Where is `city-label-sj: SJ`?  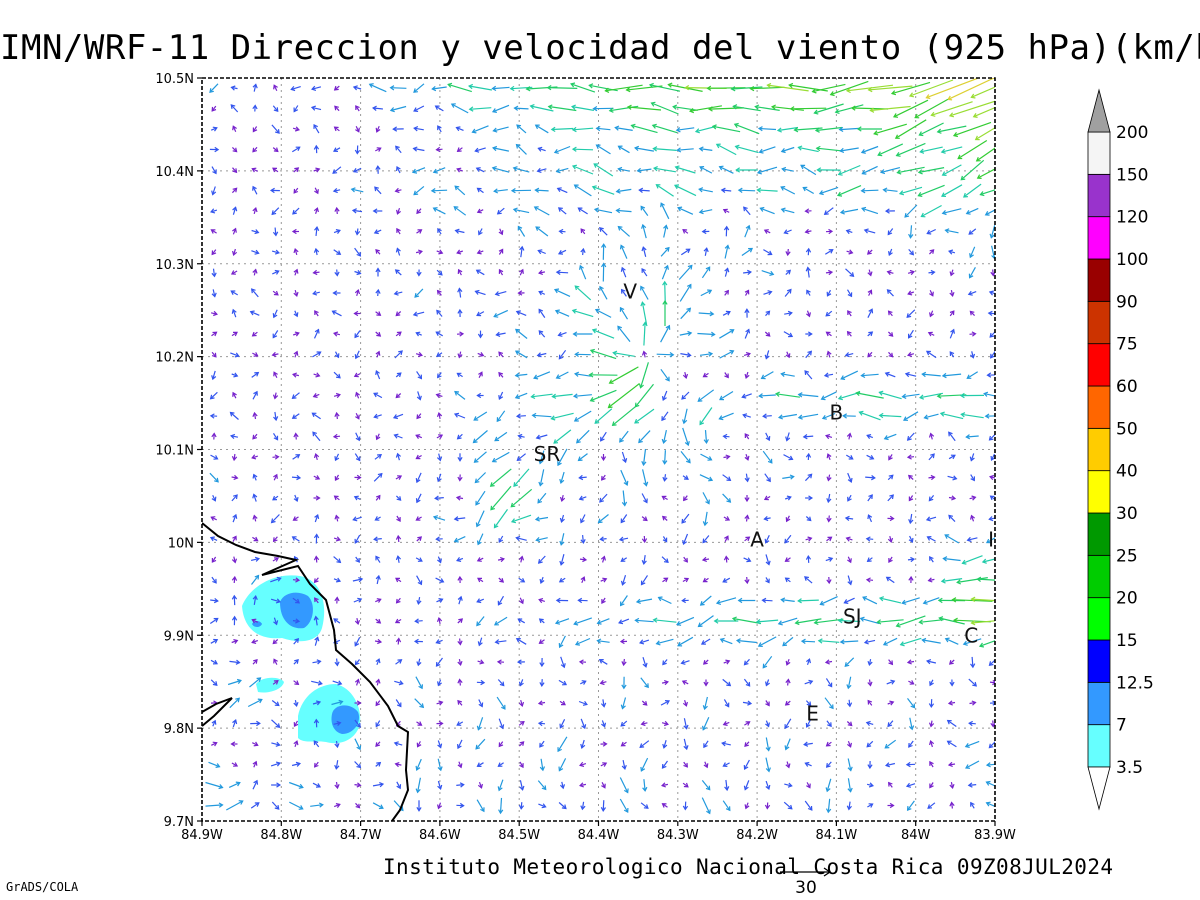 city-label-sj: SJ is located at coordinates (852, 617).